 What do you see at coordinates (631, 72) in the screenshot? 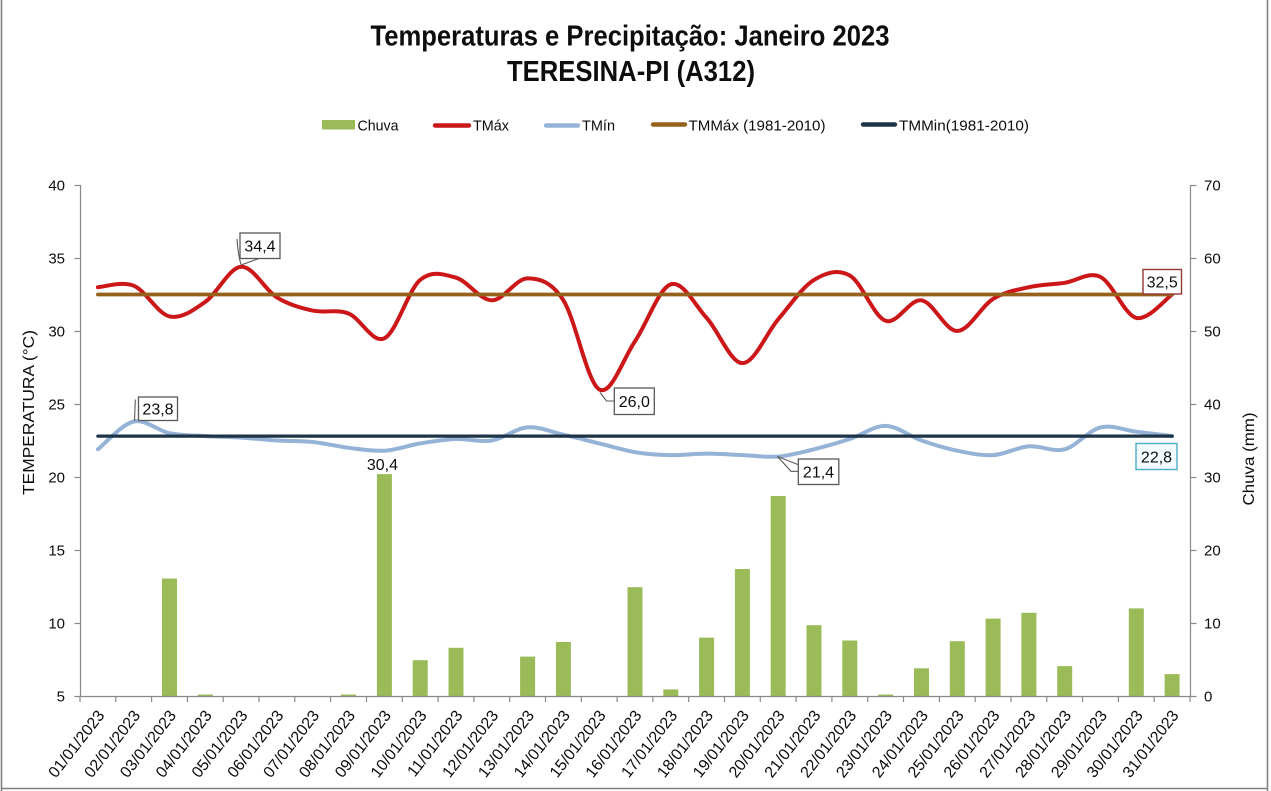
I see `svg-text: TERESINA-PI (A312)` at bounding box center [631, 72].